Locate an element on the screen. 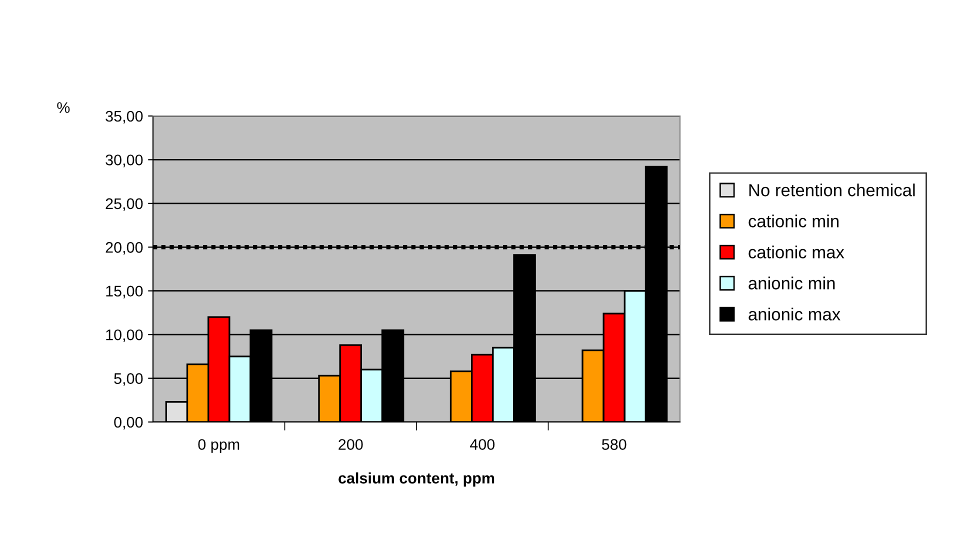 This screenshot has height=534, width=961. y-tick-label: 10,00 is located at coordinates (124, 335).